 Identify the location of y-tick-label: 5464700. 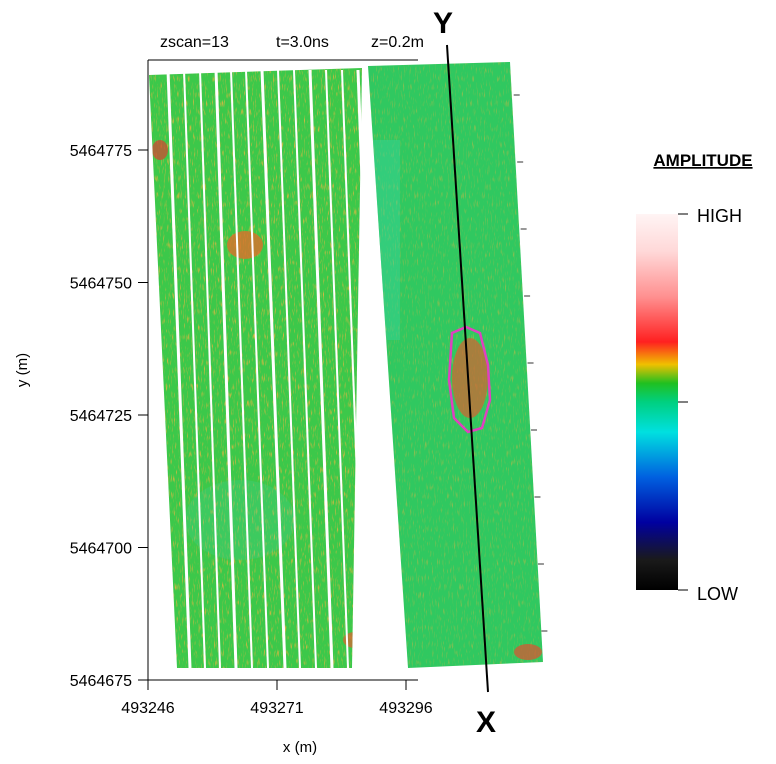
(101, 549).